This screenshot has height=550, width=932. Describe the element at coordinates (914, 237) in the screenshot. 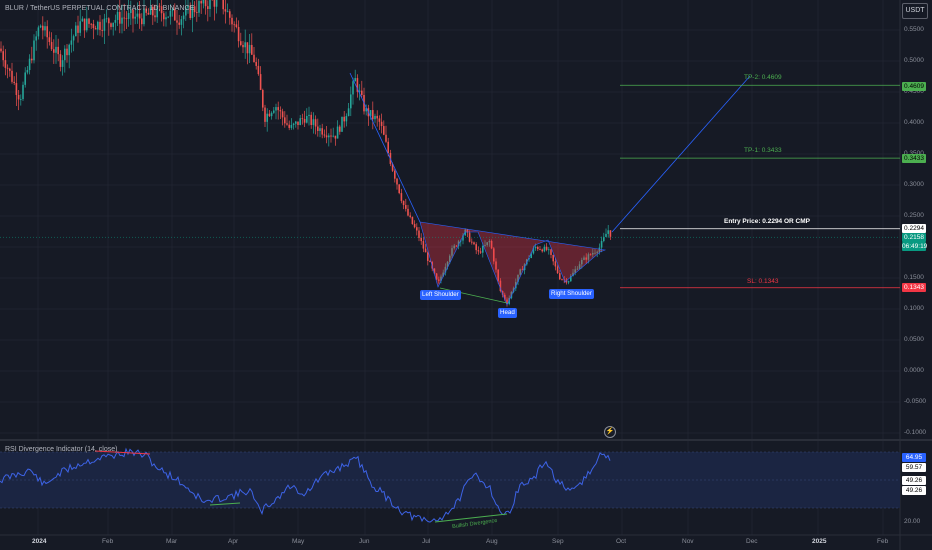

I see `current-price-tag: 0.2158` at that location.